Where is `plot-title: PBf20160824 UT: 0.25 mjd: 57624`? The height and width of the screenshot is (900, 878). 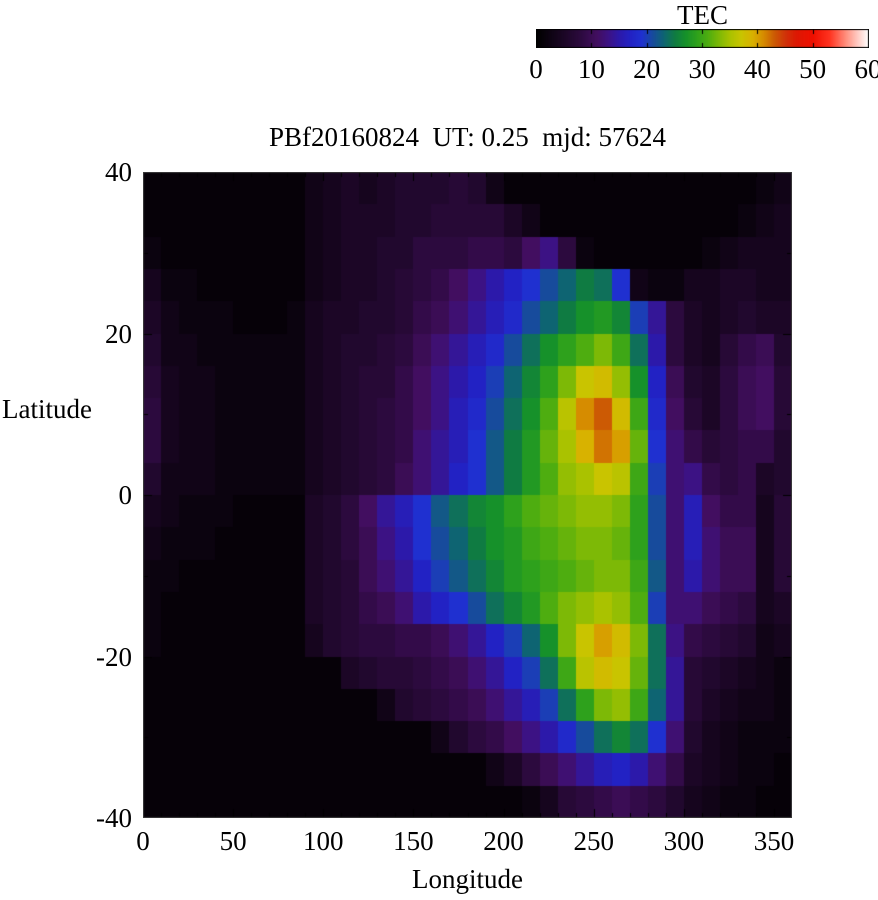
plot-title: PBf20160824 UT: 0.25 mjd: 57624 is located at coordinates (467, 137).